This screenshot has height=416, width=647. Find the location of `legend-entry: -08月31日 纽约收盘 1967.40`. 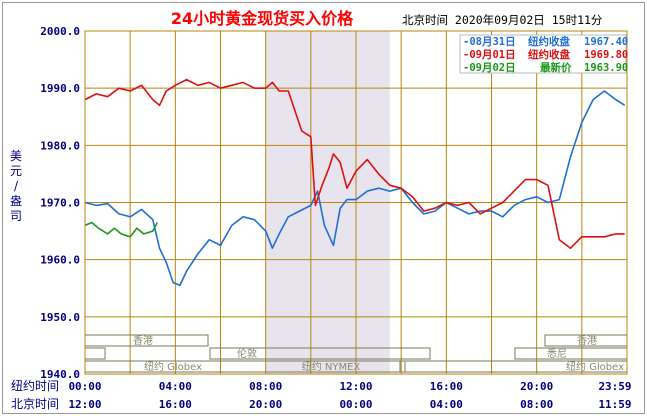

legend-entry: -08月31日 纽约收盘 1967.40 is located at coordinates (545, 41).